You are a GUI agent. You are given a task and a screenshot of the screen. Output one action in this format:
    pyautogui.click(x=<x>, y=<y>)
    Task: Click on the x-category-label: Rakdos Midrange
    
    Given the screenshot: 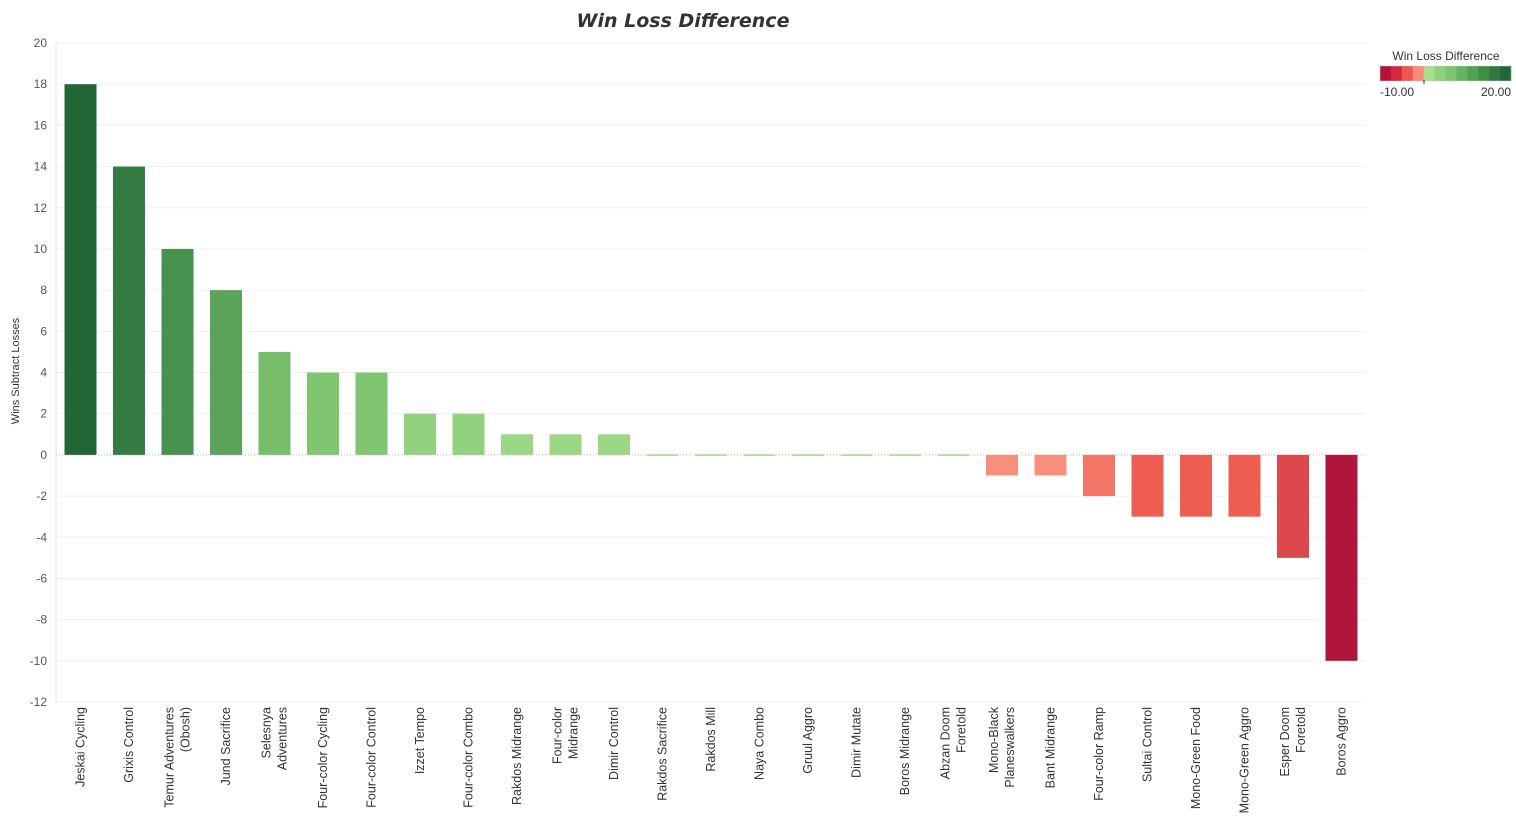 What is the action you would take?
    pyautogui.click(x=517, y=756)
    